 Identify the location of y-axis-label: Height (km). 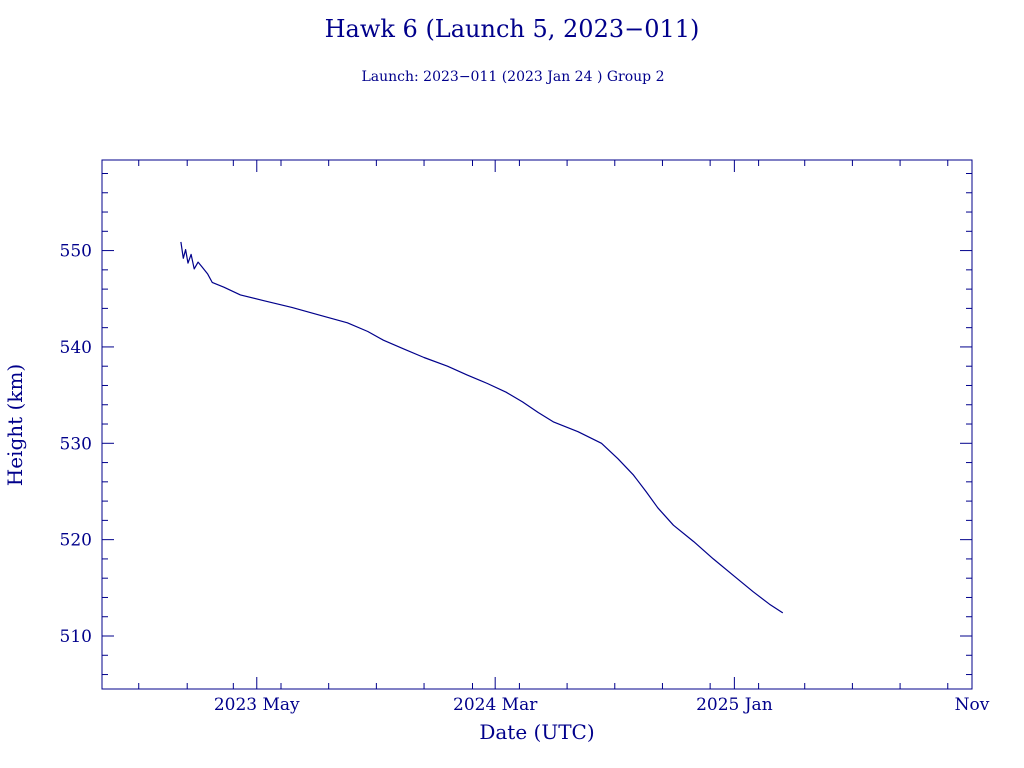
(15, 425).